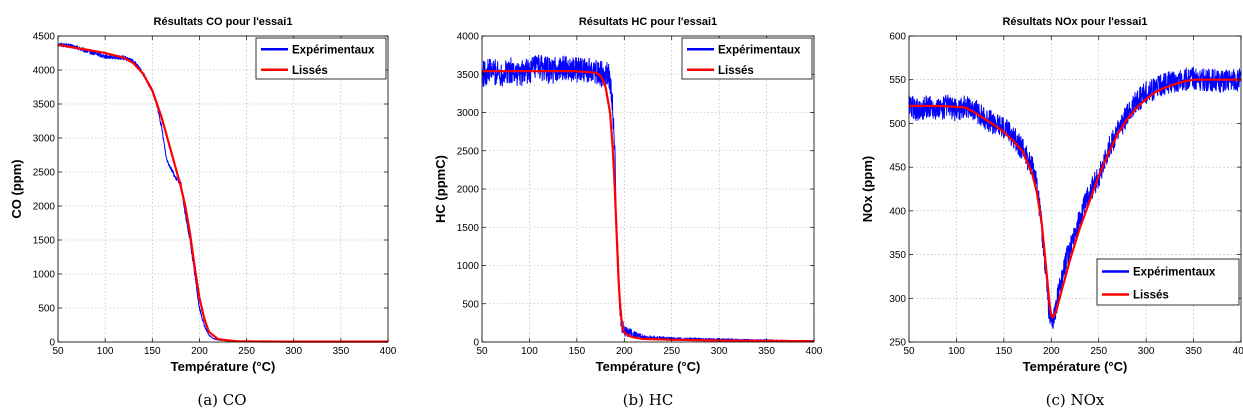 The width and height of the screenshot is (1243, 420). What do you see at coordinates (648, 22) in the screenshot?
I see `chart-title: Résultats HC pour l'essai1` at bounding box center [648, 22].